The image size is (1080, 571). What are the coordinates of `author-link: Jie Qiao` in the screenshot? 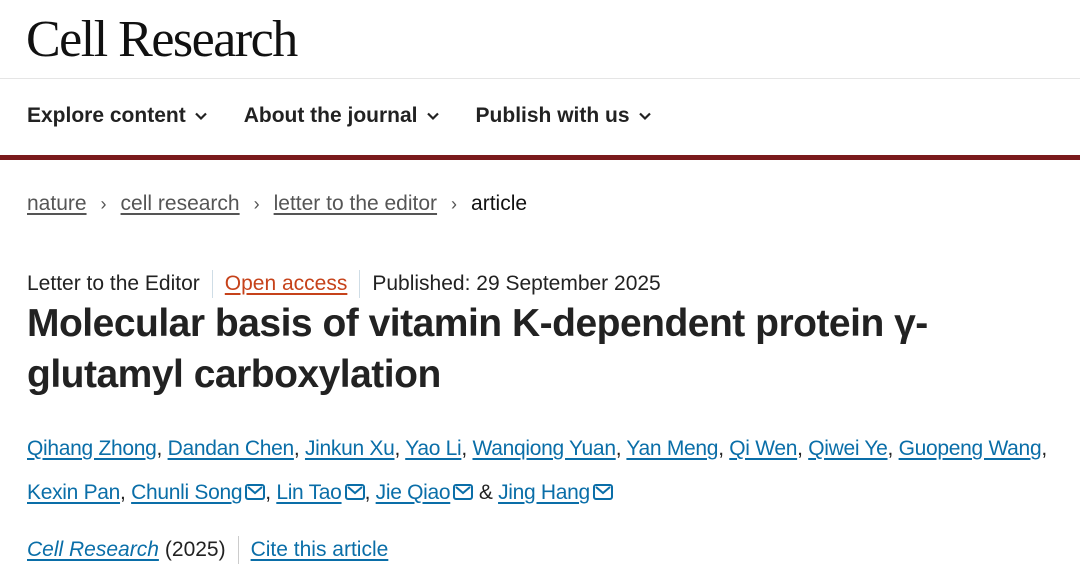 It's located at (413, 492).